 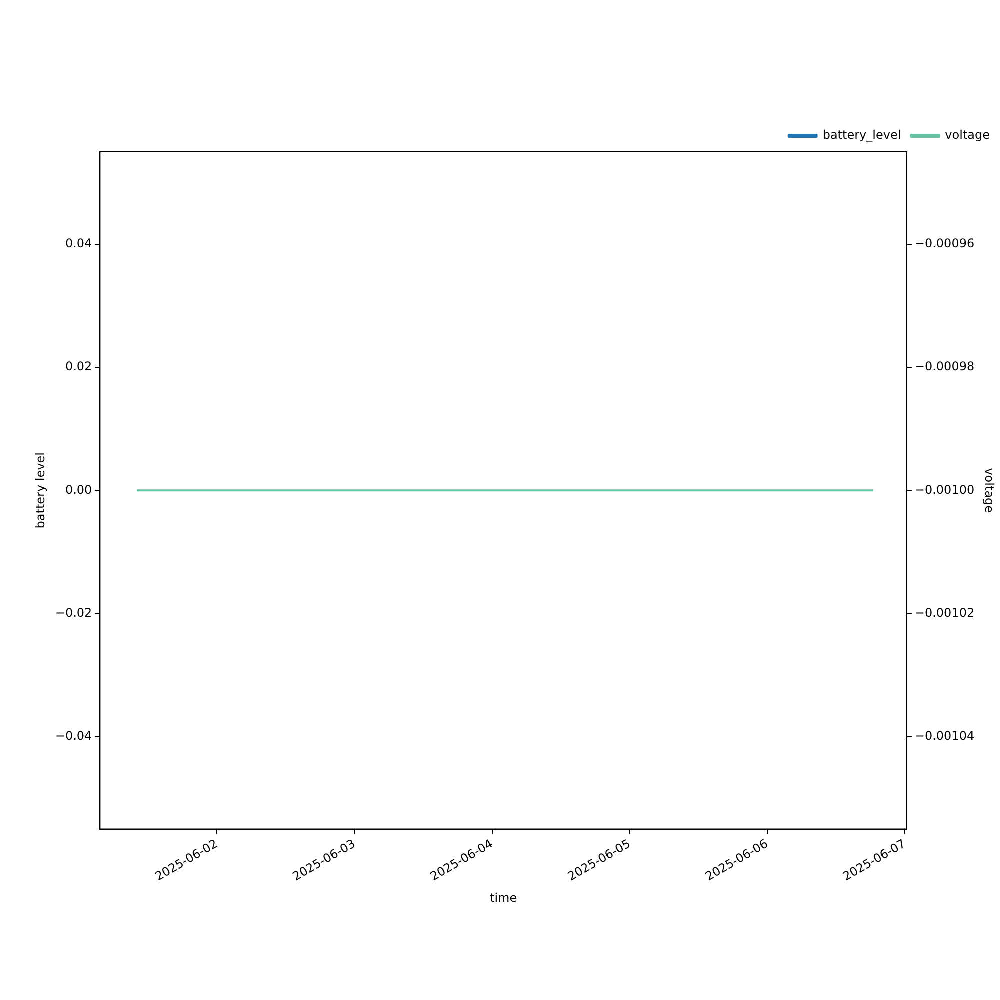 I want to click on y2-axis-title: voltage, so click(x=989, y=491).